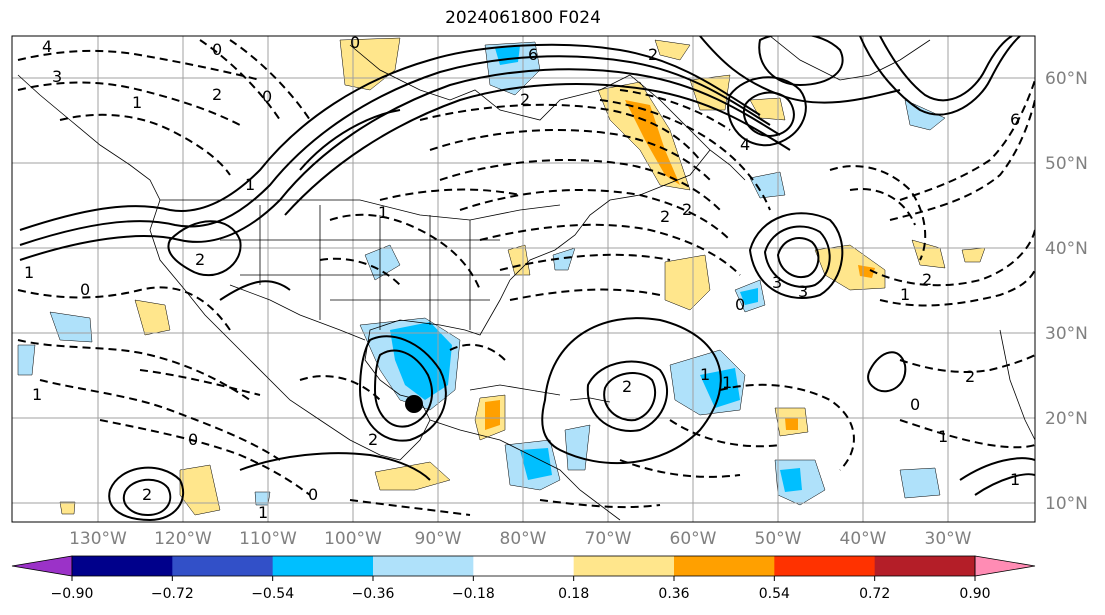 This screenshot has height=615, width=1105. Describe the element at coordinates (492, 415) in the screenshot. I see `shade-strong-positive` at that location.